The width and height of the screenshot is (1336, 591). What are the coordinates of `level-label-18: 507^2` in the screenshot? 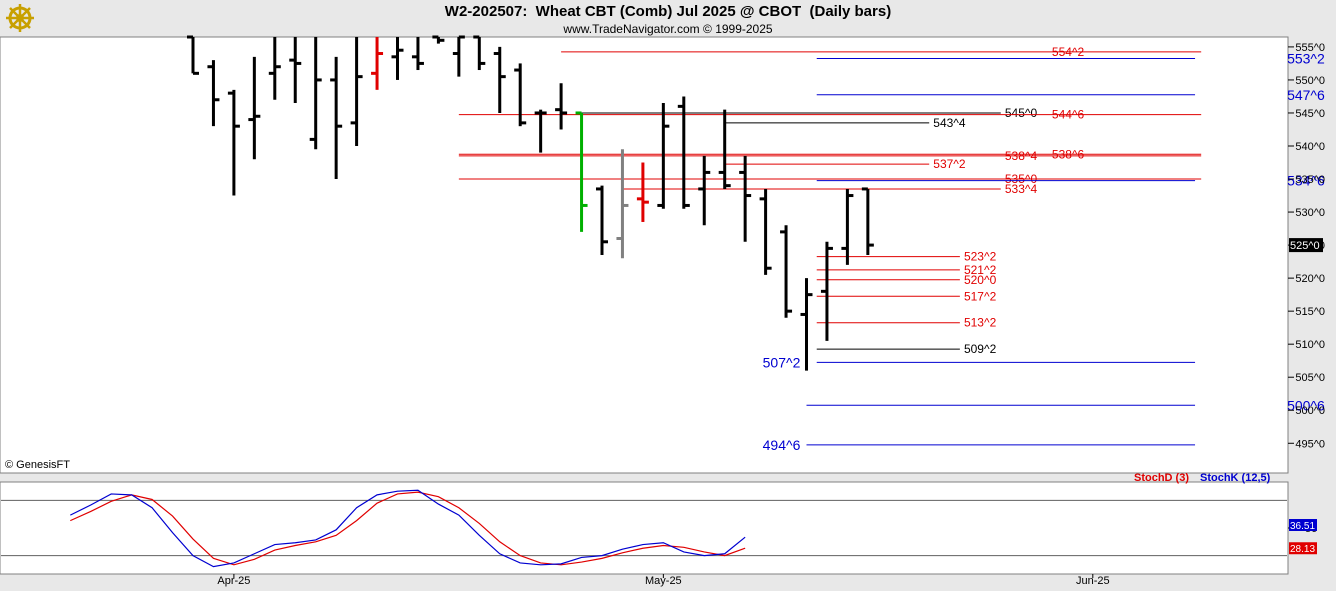 It's located at (782, 362).